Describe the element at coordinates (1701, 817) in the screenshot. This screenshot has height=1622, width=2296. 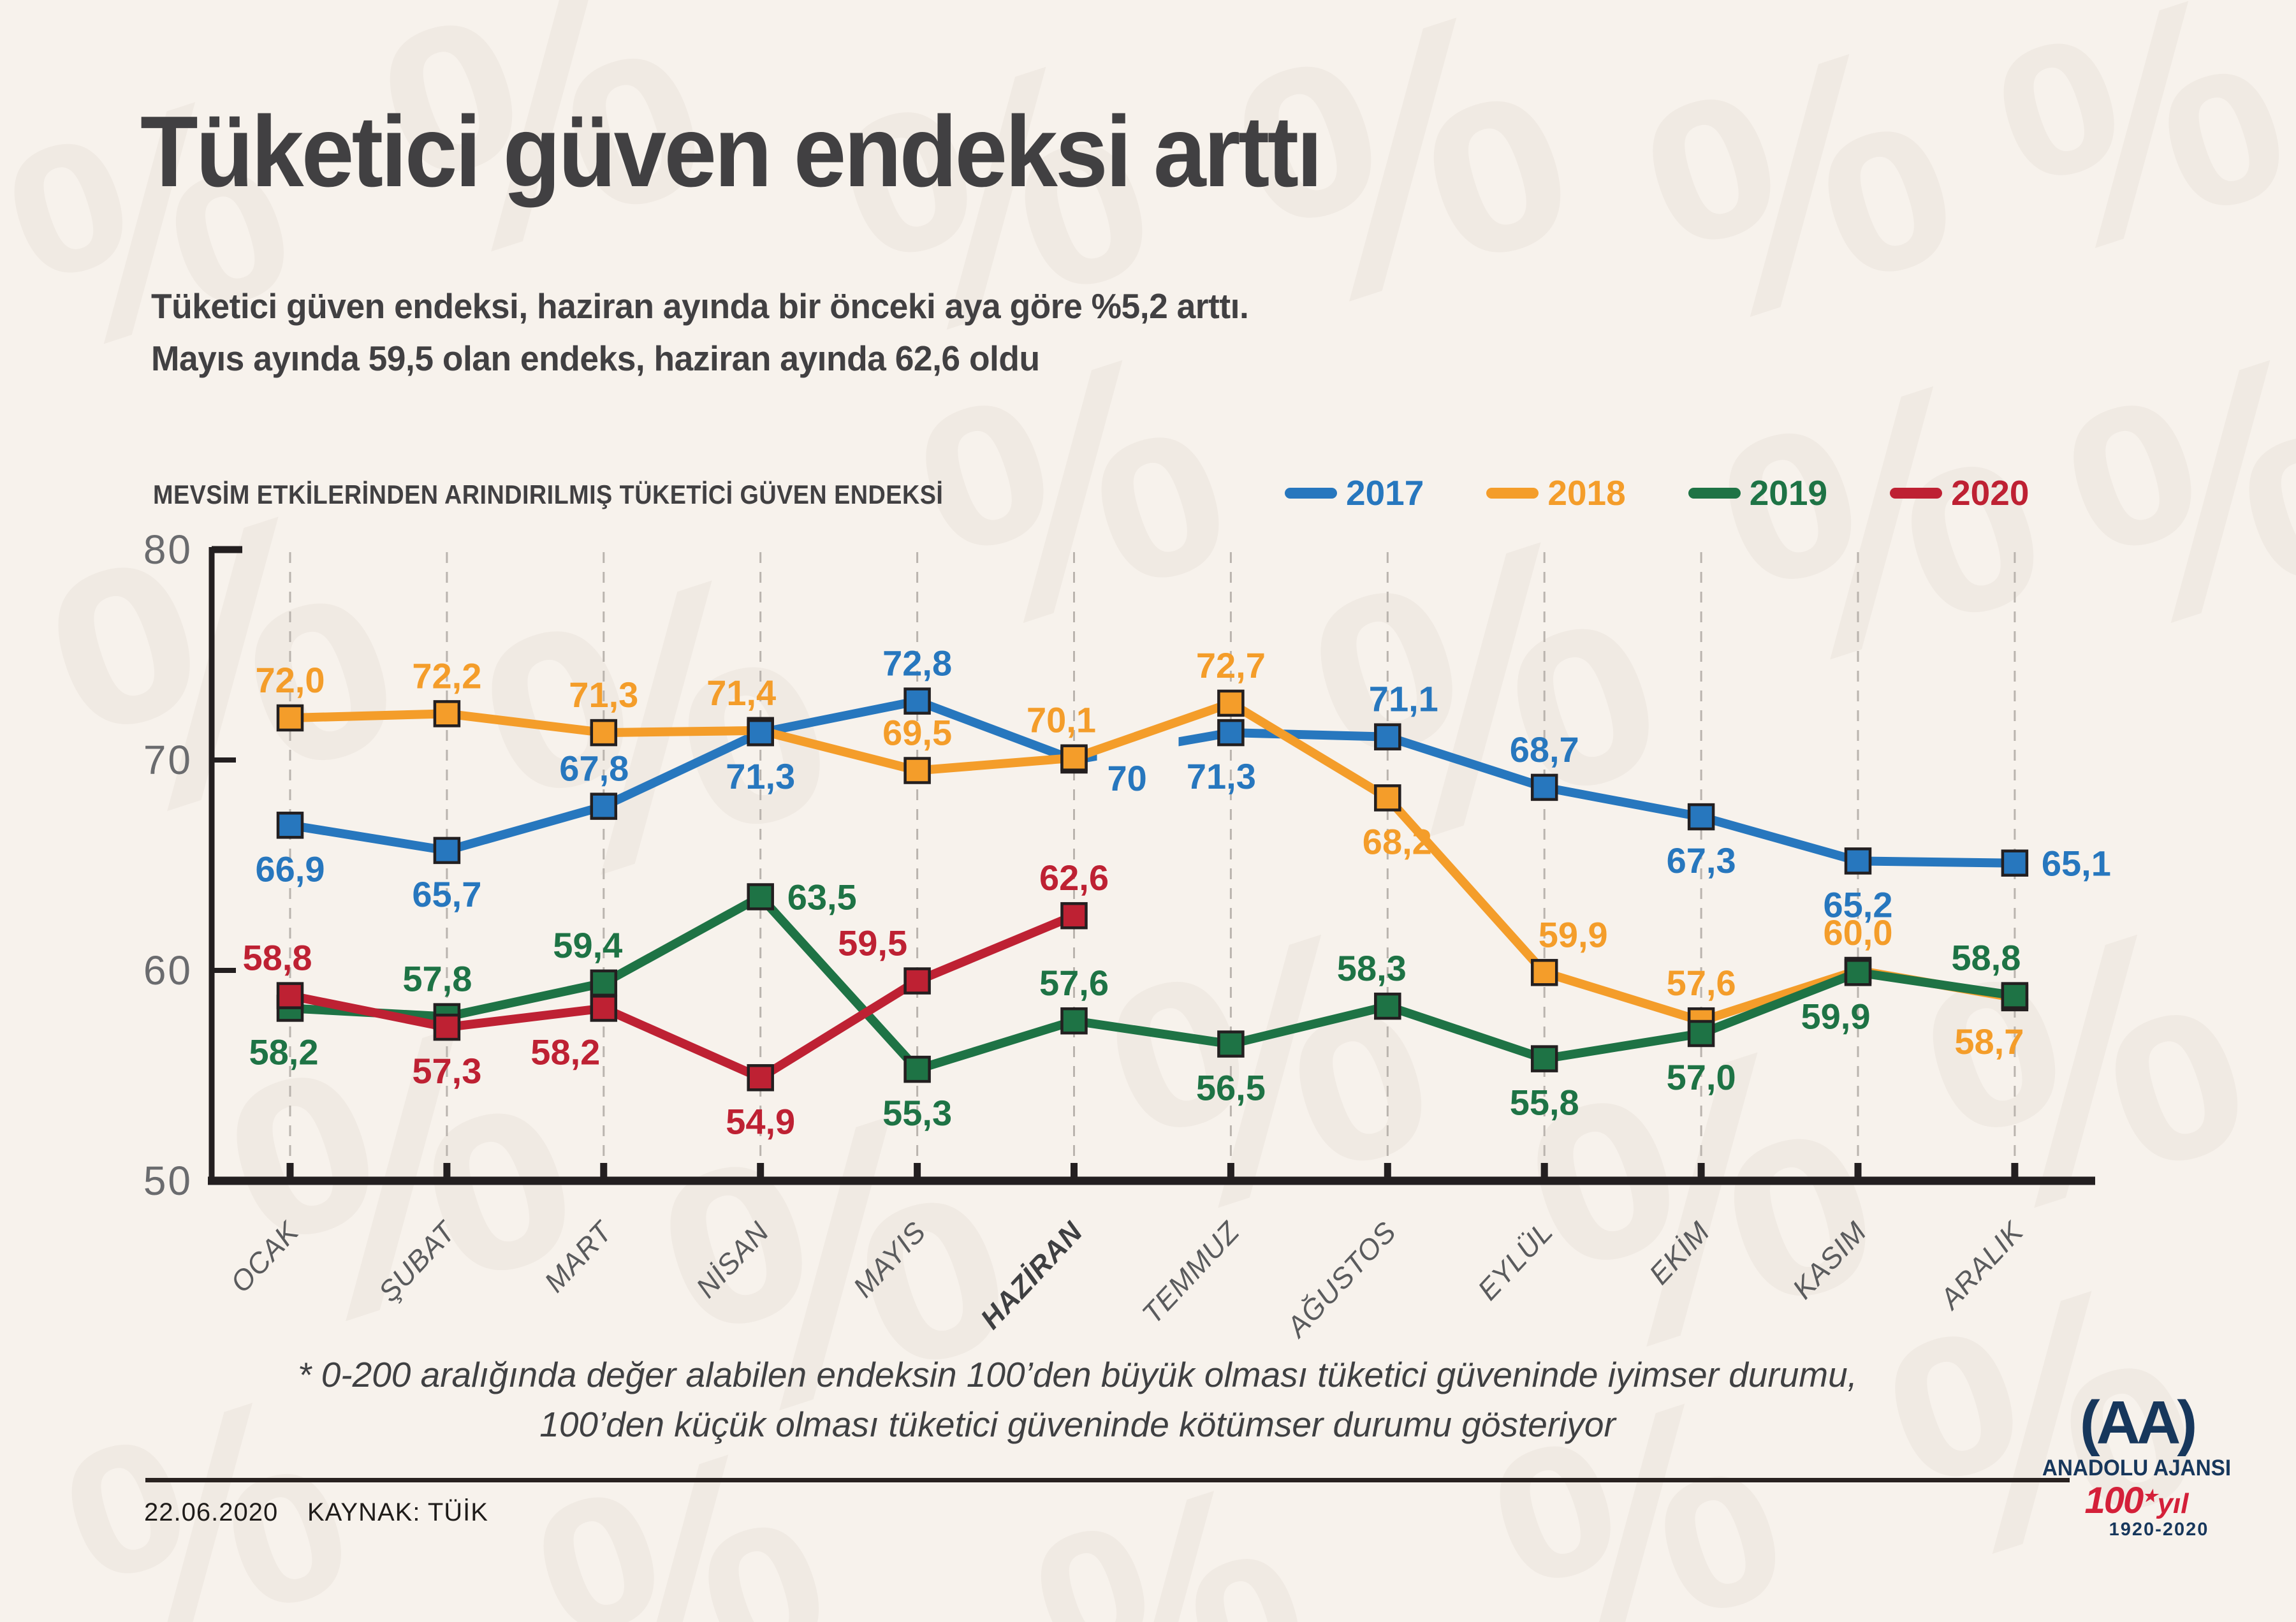
I see `data-point-2017-EKİM` at that location.